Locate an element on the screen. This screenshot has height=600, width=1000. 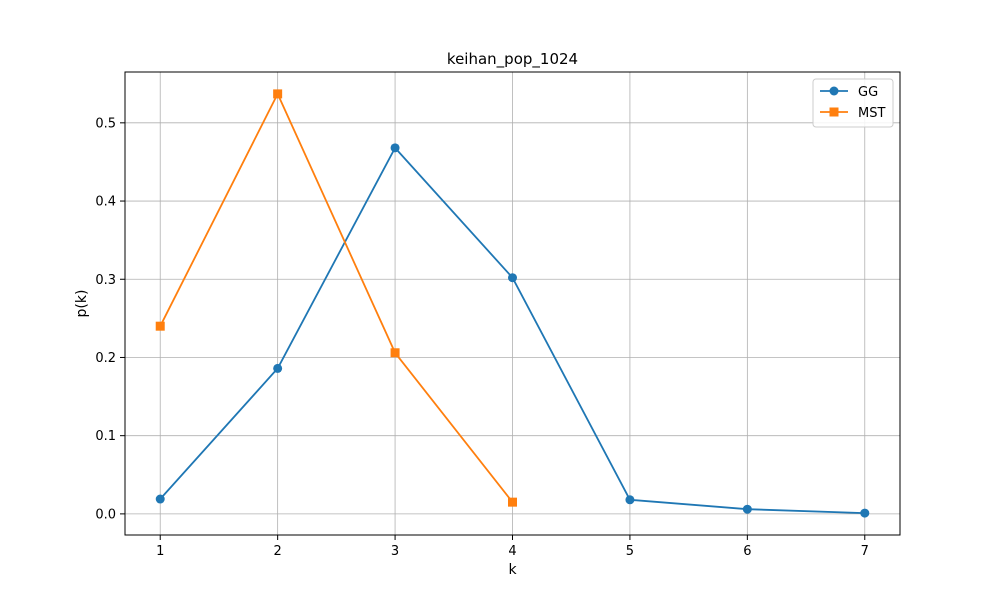
legend-marker-gg is located at coordinates (834, 91).